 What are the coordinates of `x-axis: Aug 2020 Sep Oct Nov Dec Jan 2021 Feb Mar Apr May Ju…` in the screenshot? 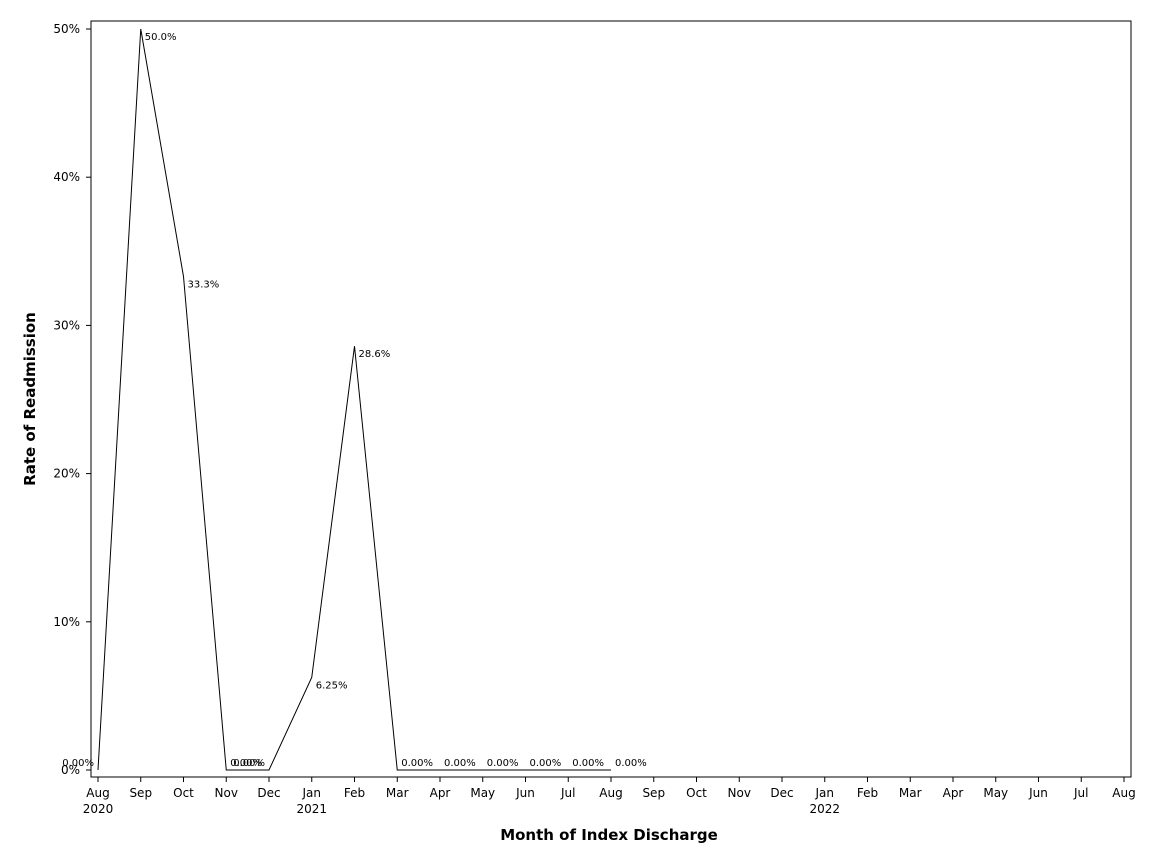 It's located at (609, 796).